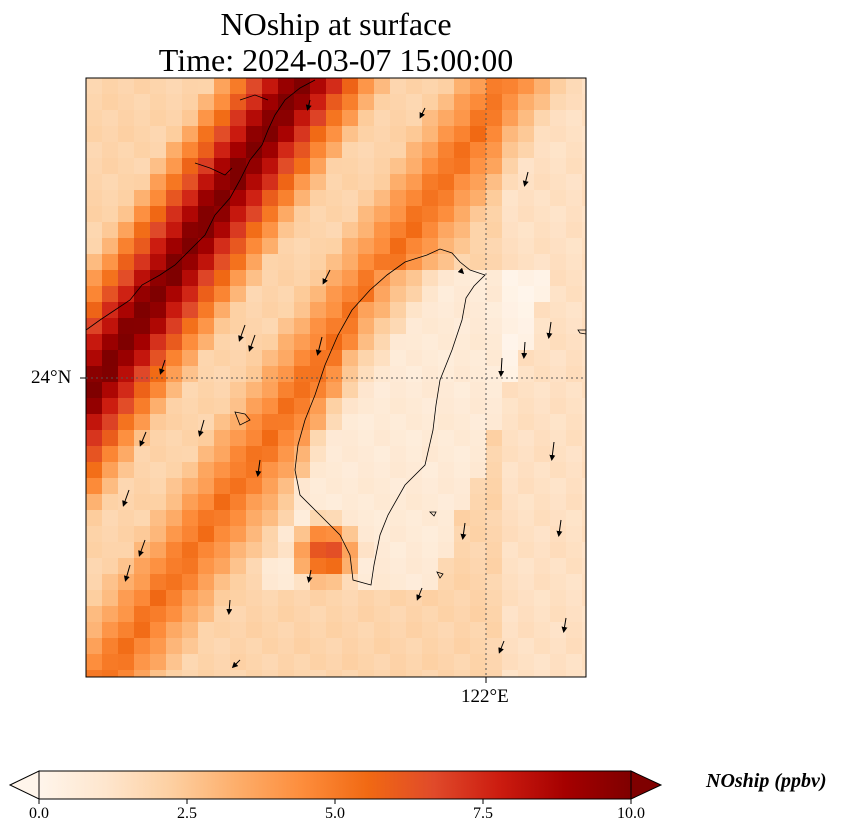 This screenshot has height=836, width=842. Describe the element at coordinates (51, 377) in the screenshot. I see `lat-tick-label: 24°N` at that location.